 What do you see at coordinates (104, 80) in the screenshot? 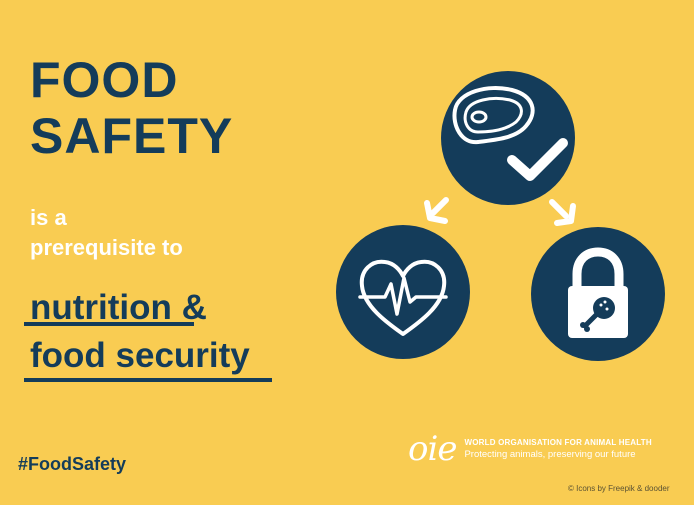
I see `headline-line-1: FOOD` at bounding box center [104, 80].